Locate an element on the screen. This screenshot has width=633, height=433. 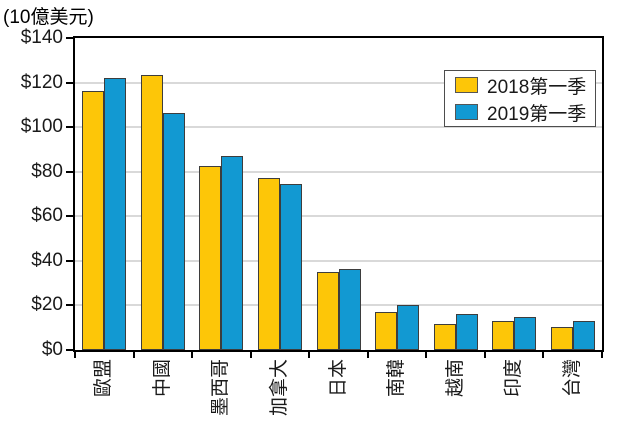
bar-2019第一季-越南 is located at coordinates (466, 332).